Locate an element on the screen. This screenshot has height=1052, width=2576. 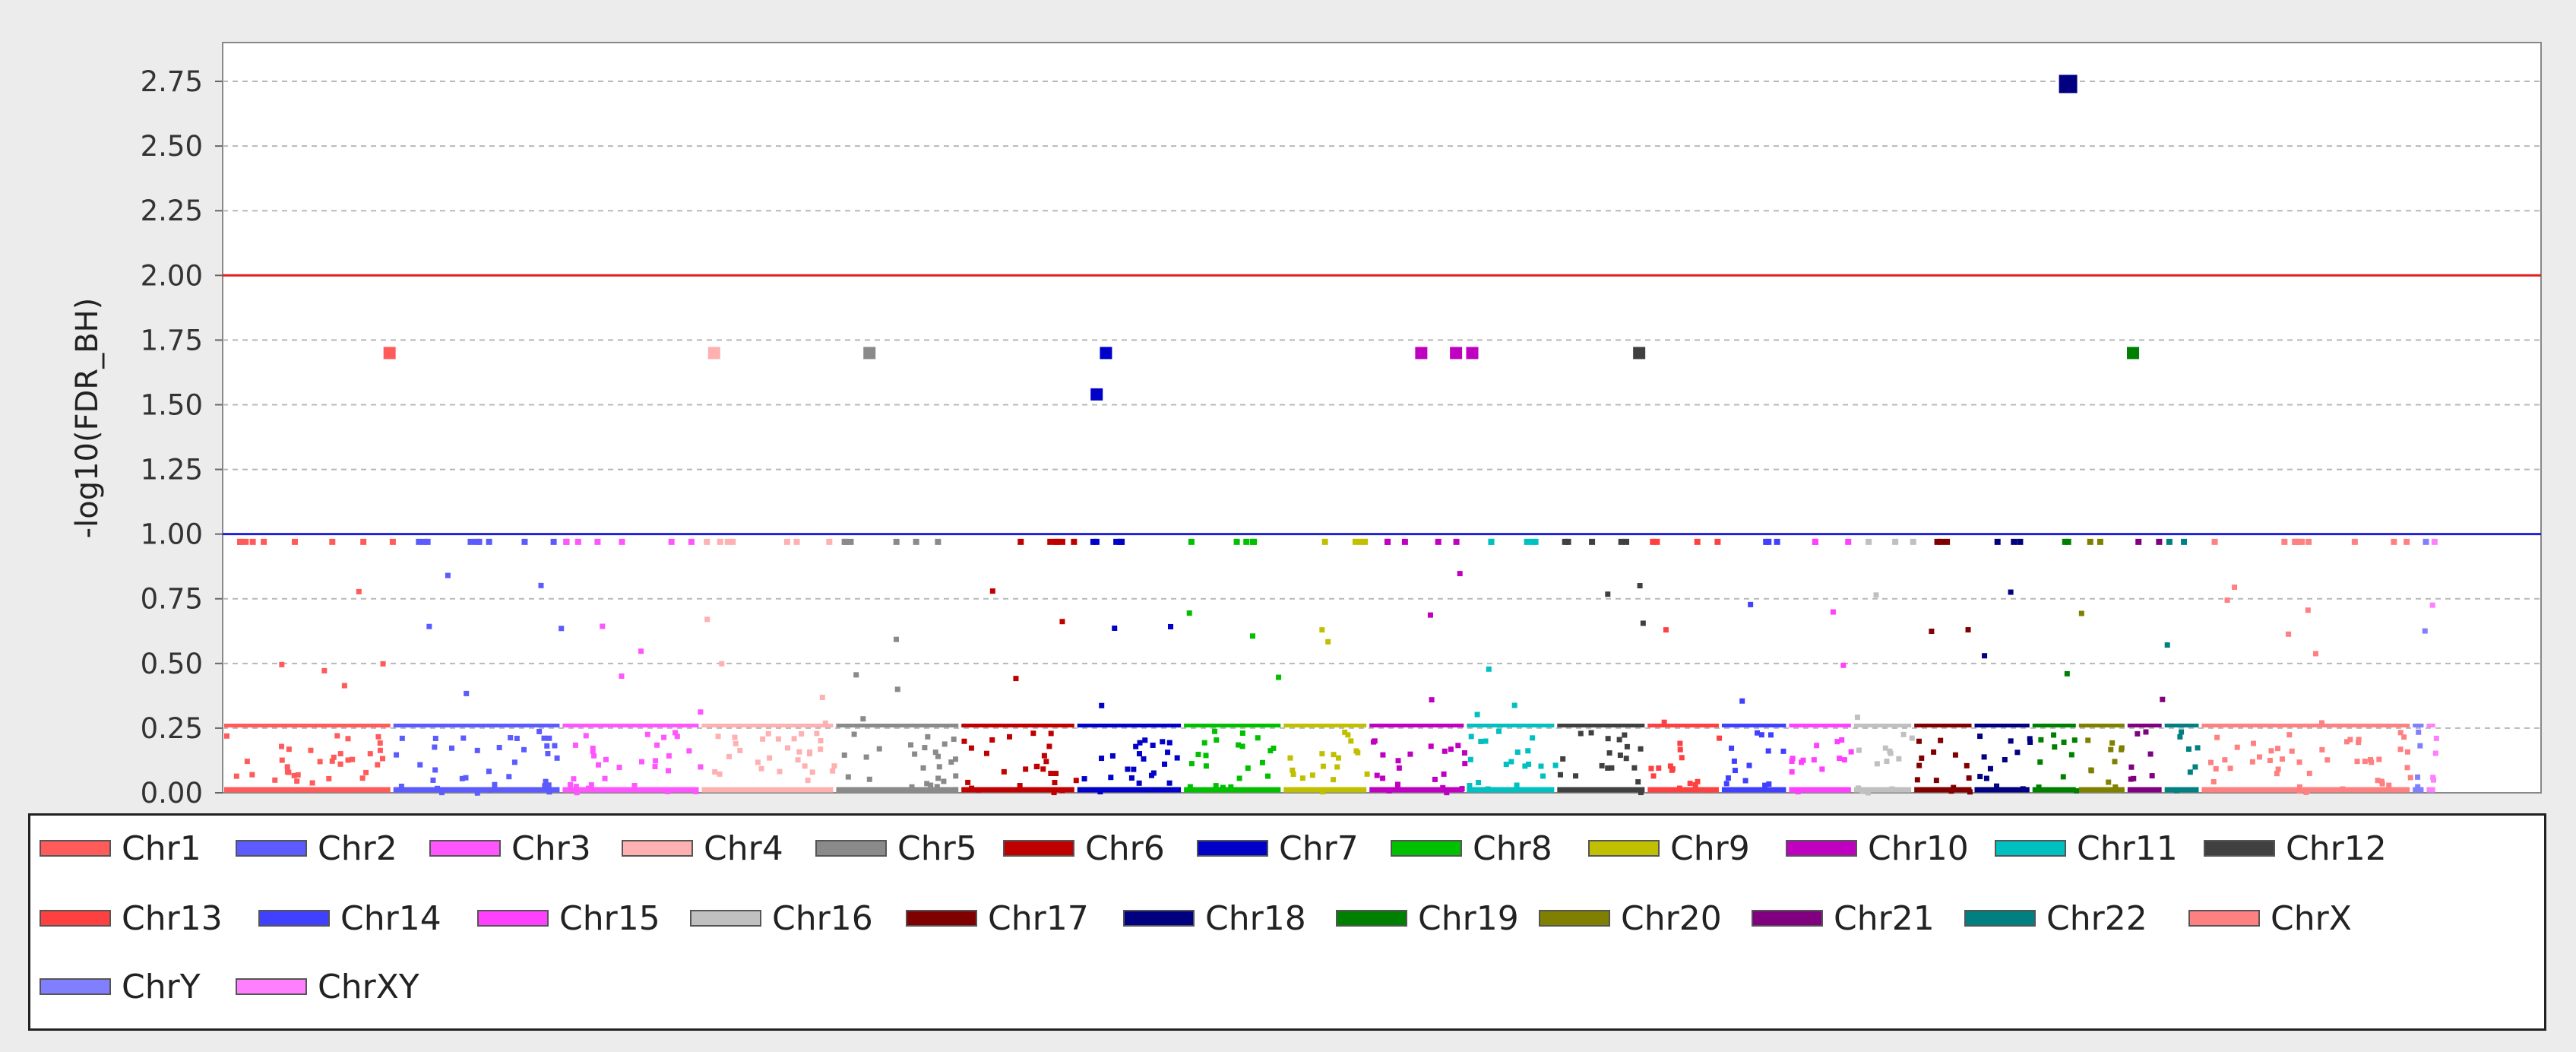
legend-item: Chr10 is located at coordinates (1877, 848).